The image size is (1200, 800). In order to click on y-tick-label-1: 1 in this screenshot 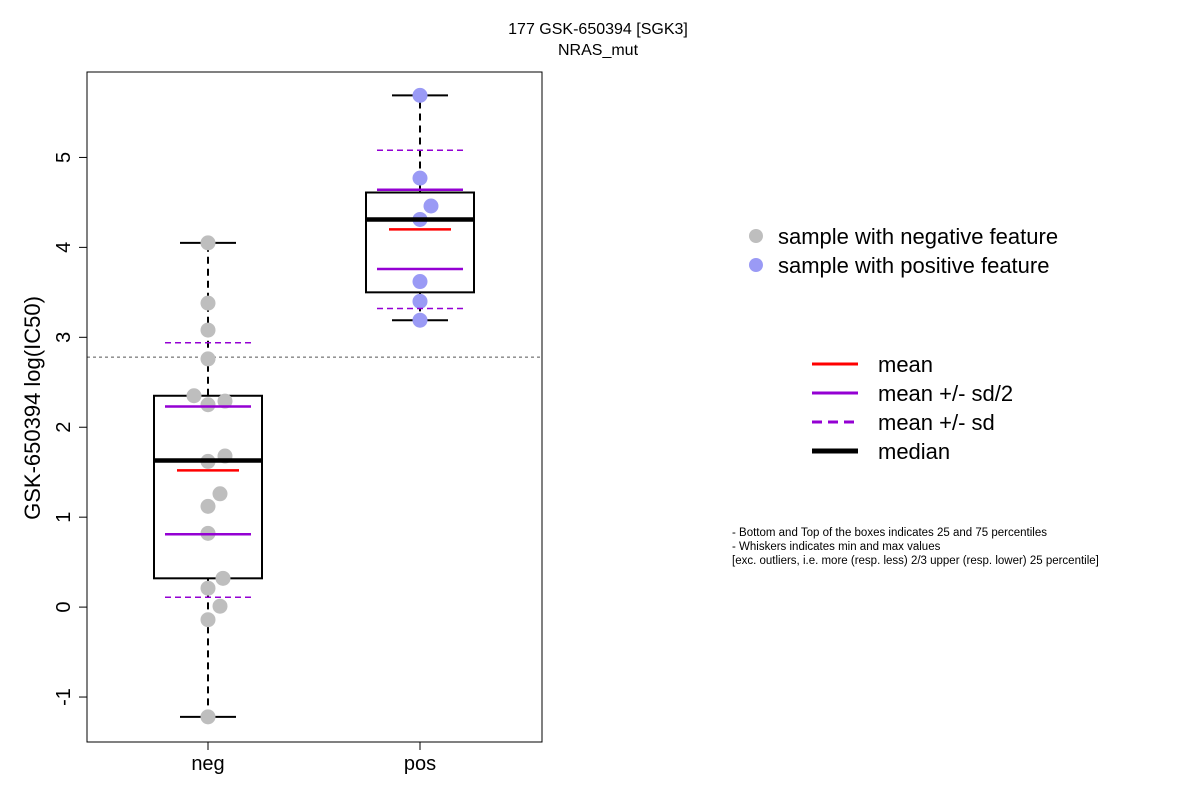, I will do `click(64, 517)`.